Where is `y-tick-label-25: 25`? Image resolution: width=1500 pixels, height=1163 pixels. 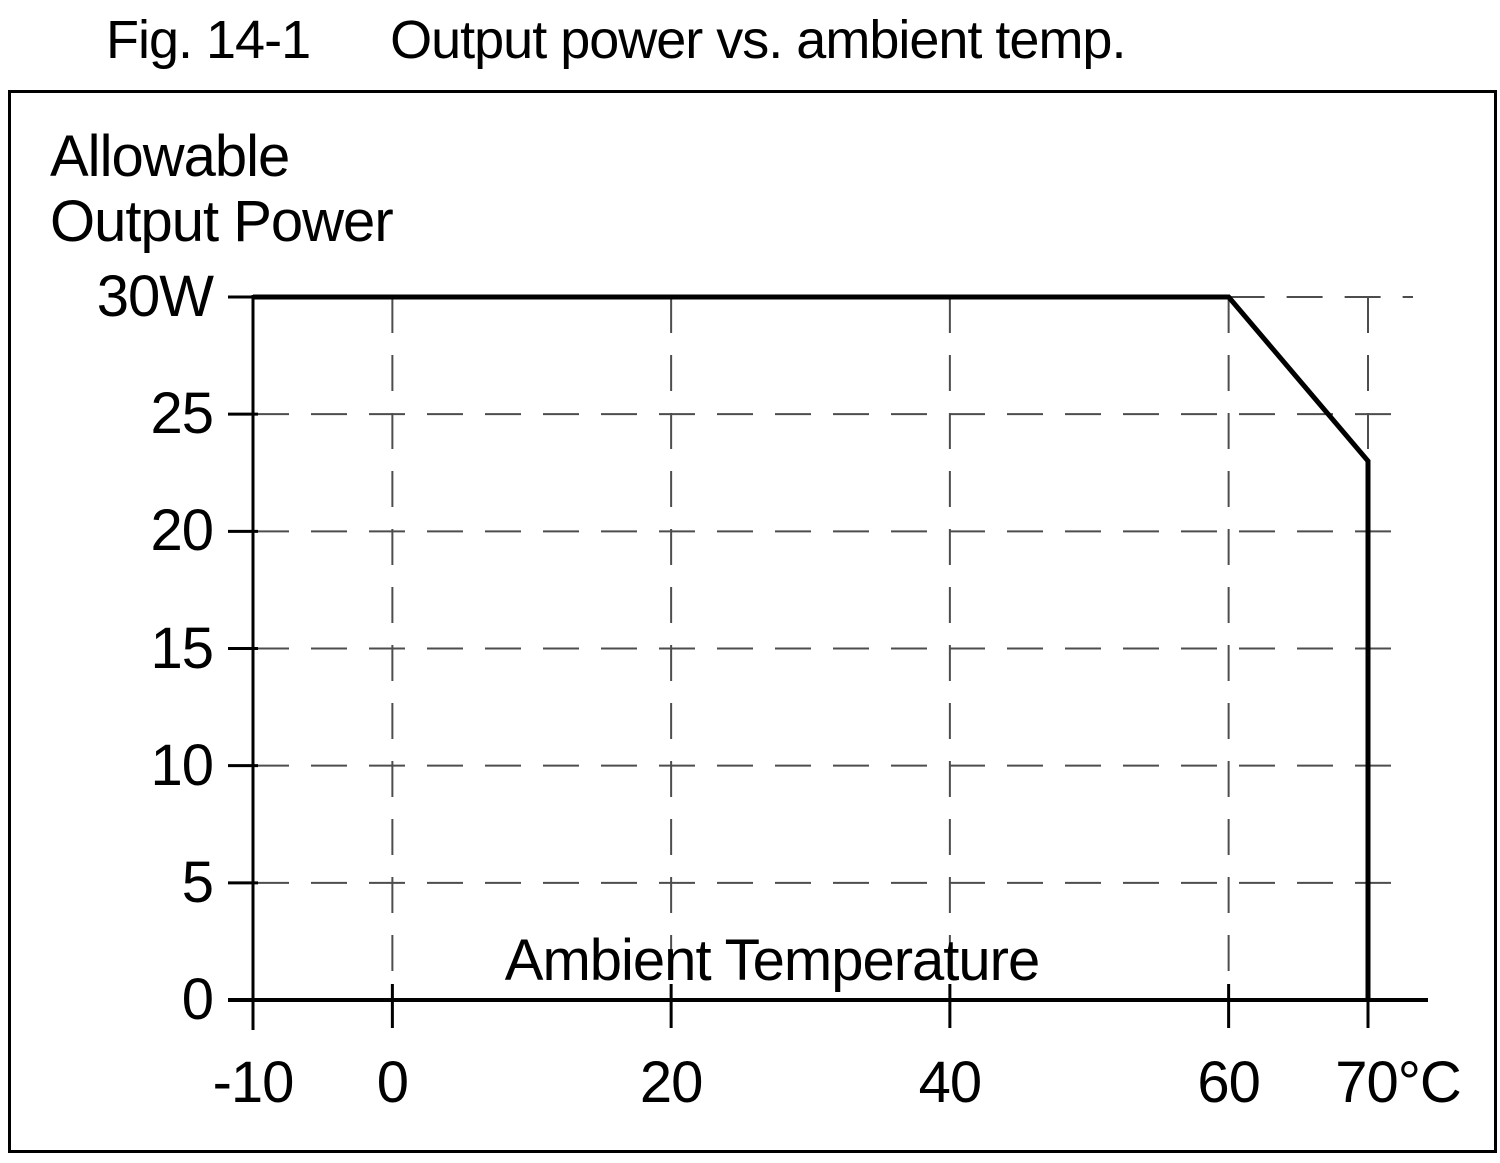
y-tick-label-25: 25 is located at coordinates (182, 414).